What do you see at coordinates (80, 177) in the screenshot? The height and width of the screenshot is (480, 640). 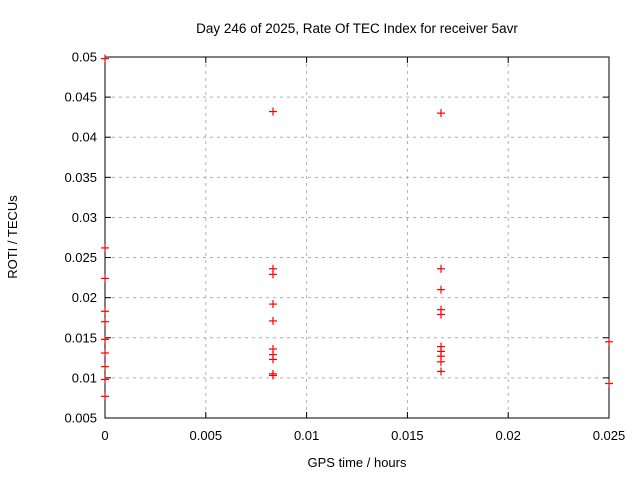 I see `y-tick-label: 0.035` at bounding box center [80, 177].